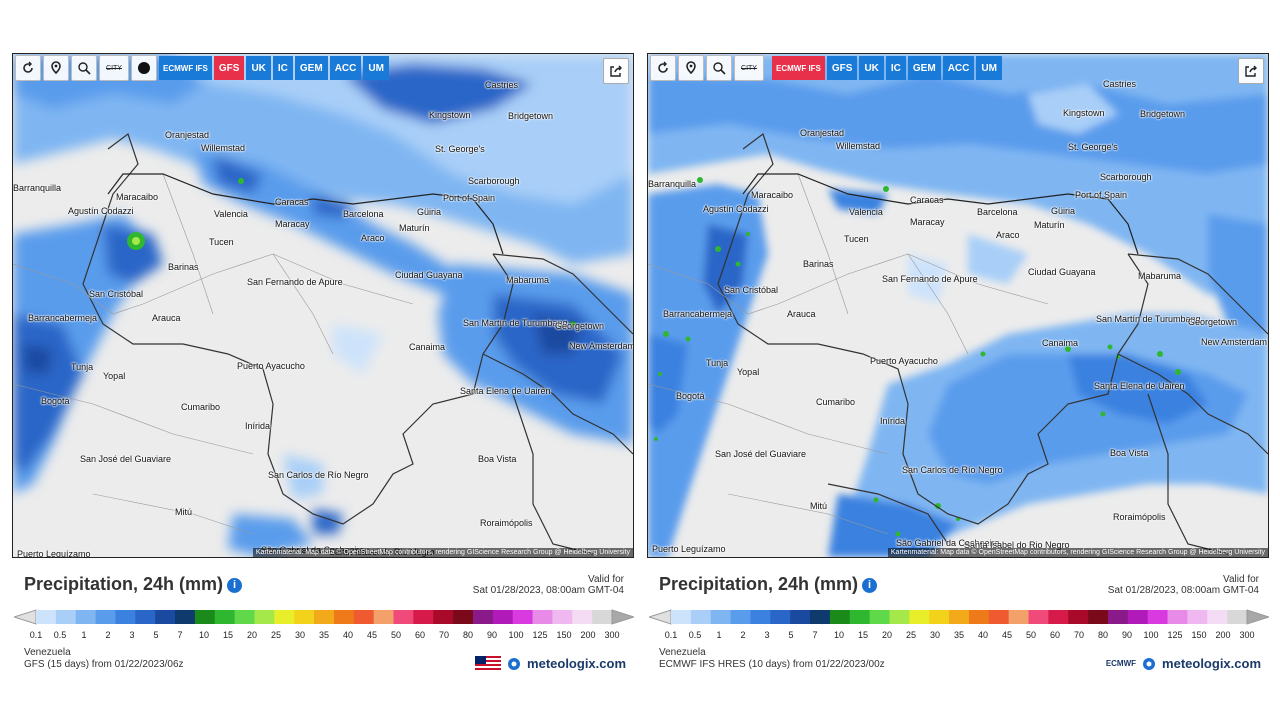  Describe the element at coordinates (506, 523) in the screenshot. I see `city-label: Roraimópolis` at that location.